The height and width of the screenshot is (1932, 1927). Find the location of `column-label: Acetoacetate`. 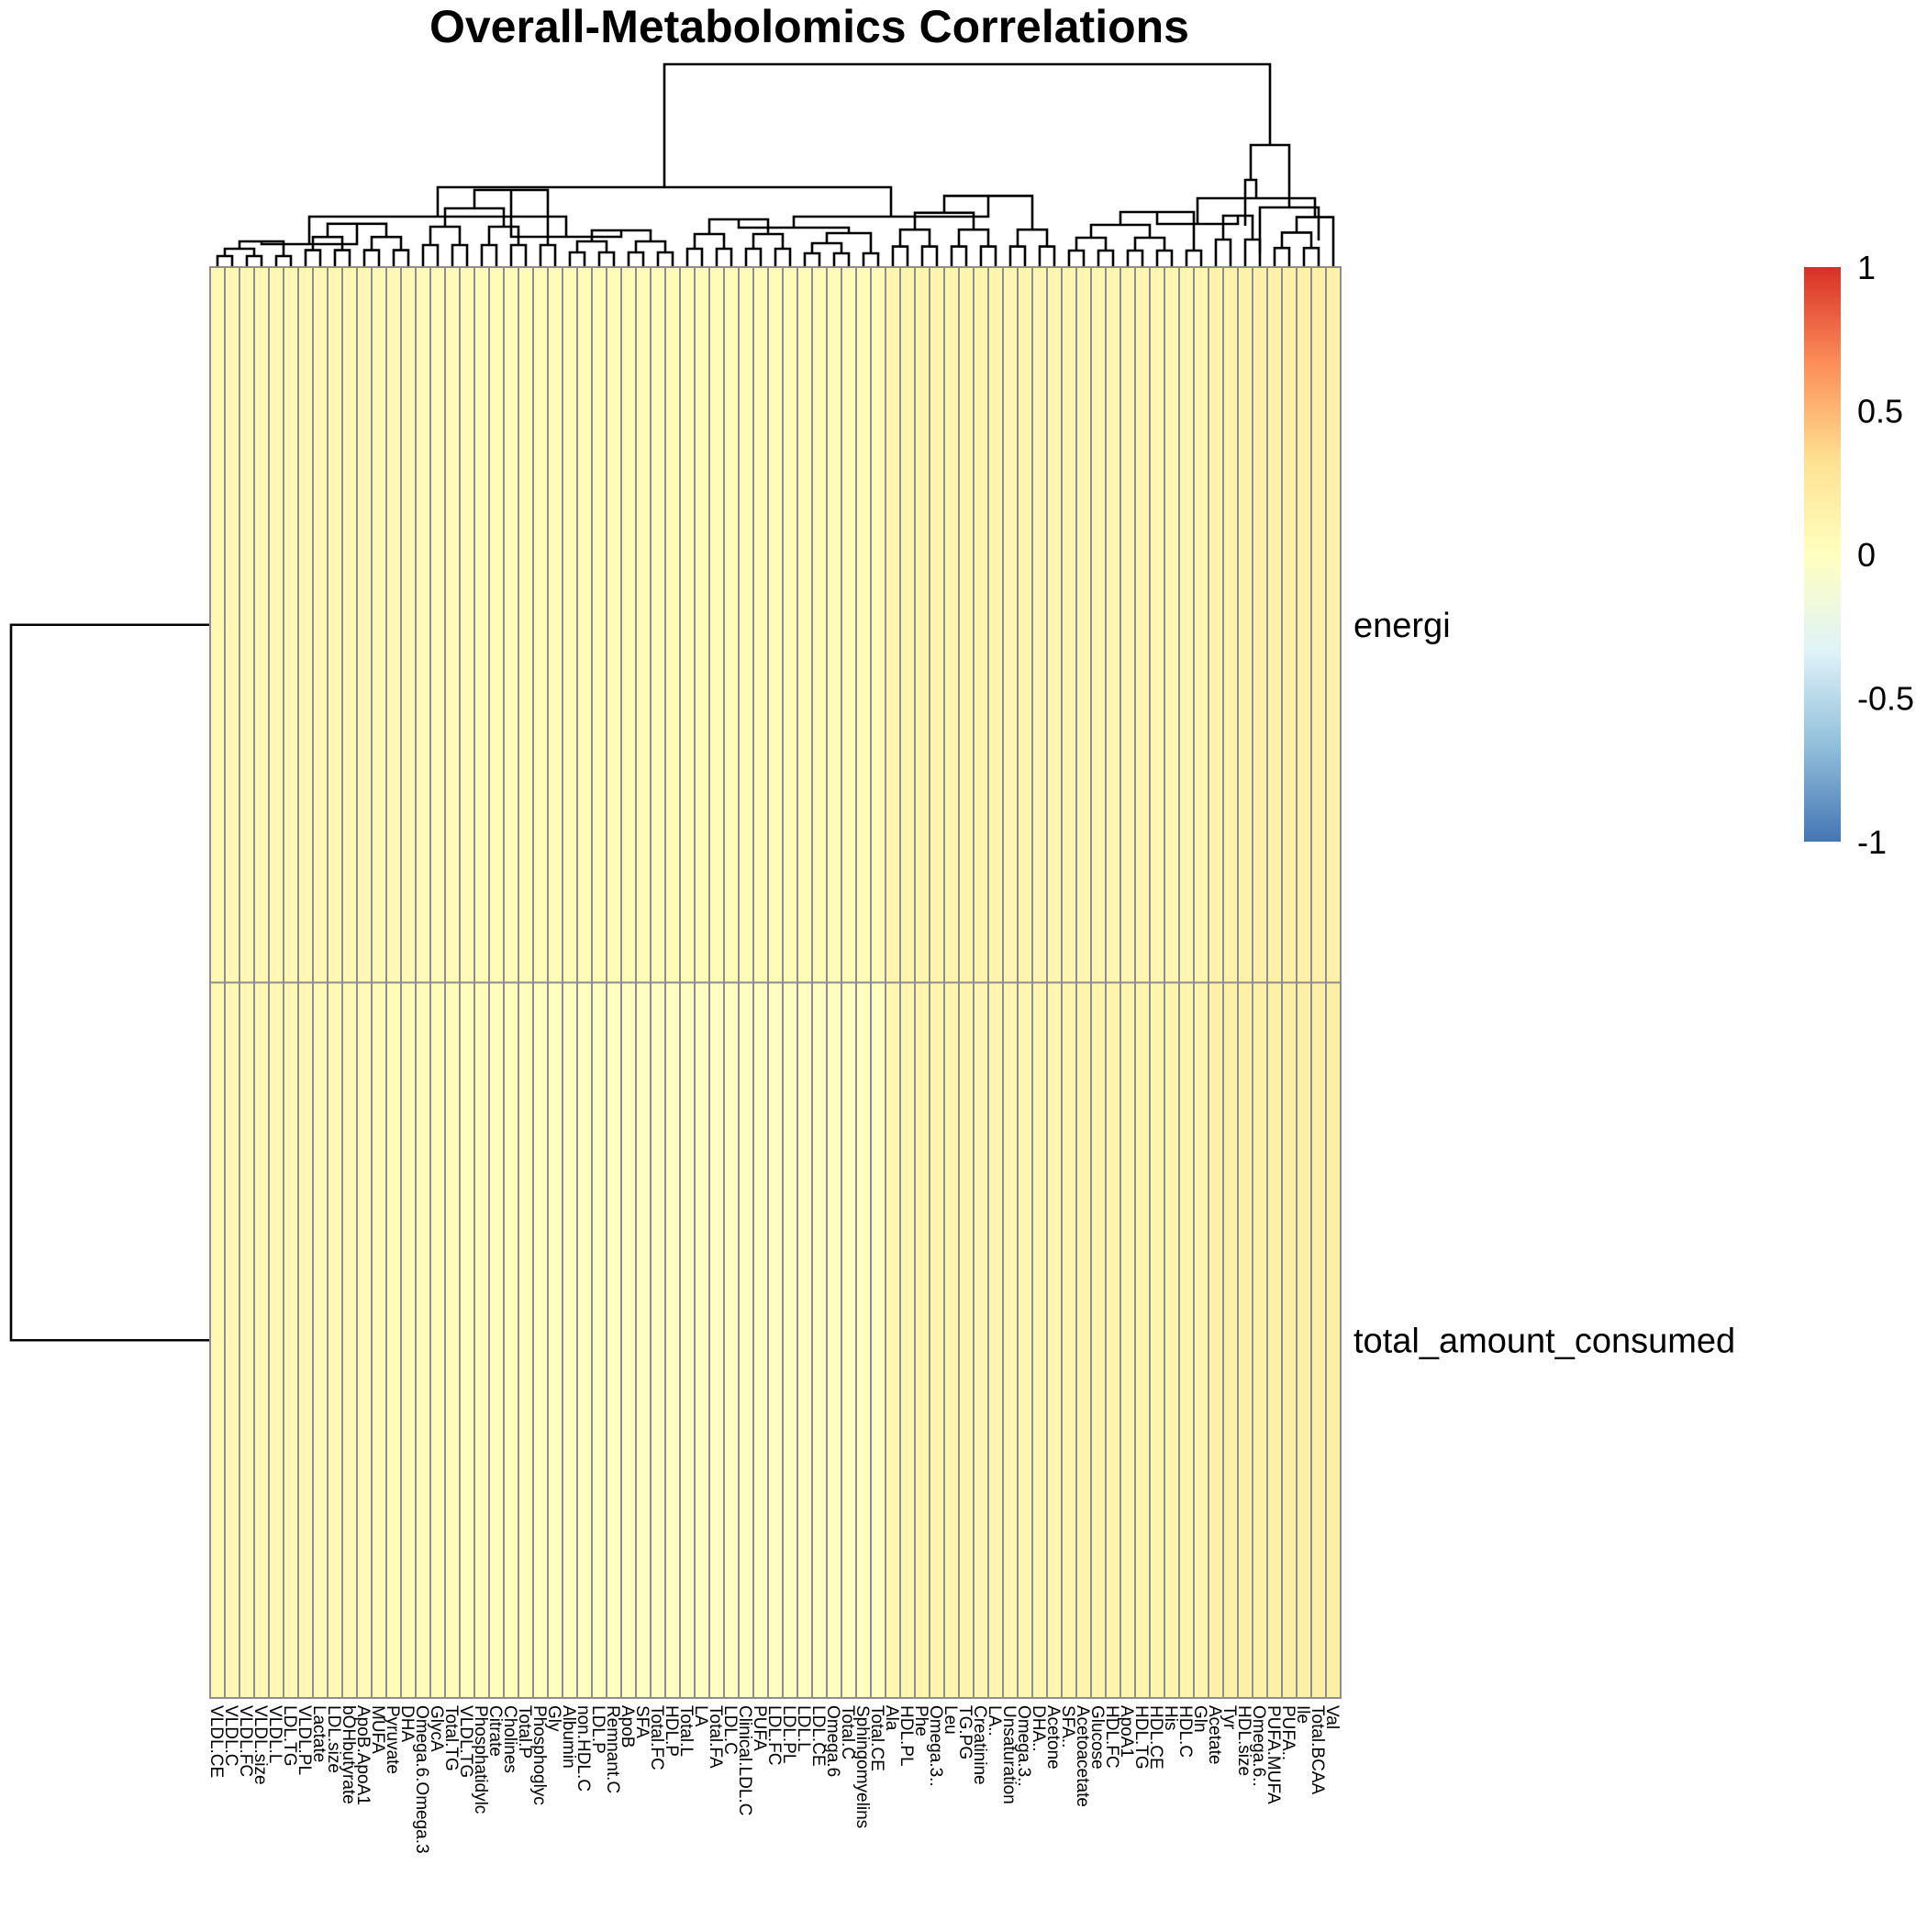

column-label: Acetoacetate is located at coordinates (1082, 1756).